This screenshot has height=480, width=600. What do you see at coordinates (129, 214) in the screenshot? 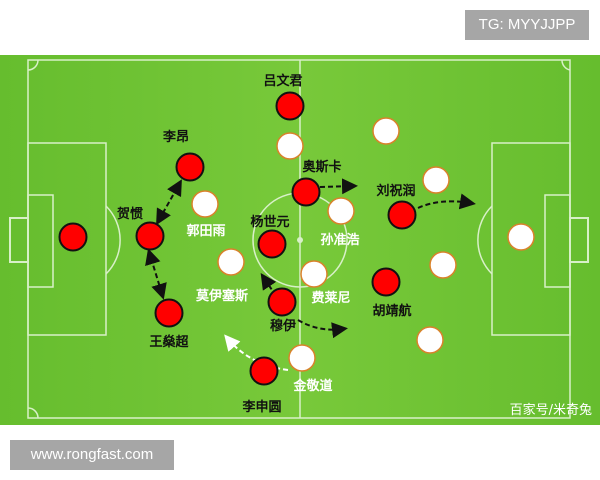
I see `home-player-label: 贺惯` at bounding box center [129, 214].